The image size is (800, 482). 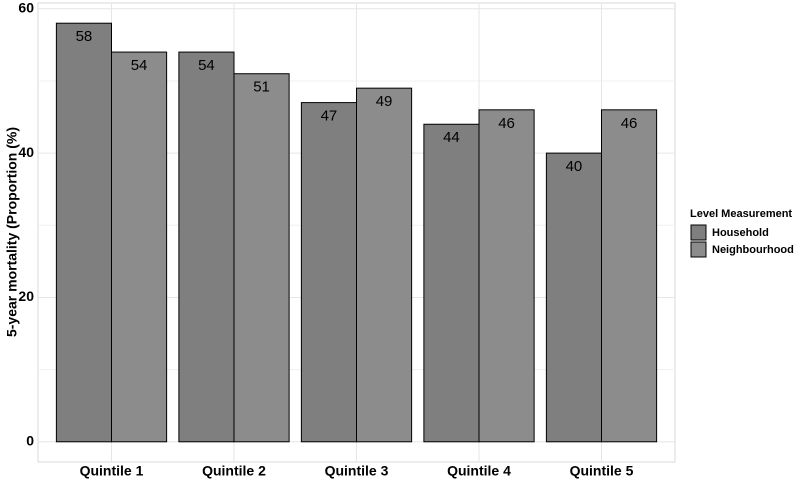 I want to click on value-label: 58, so click(x=84, y=36).